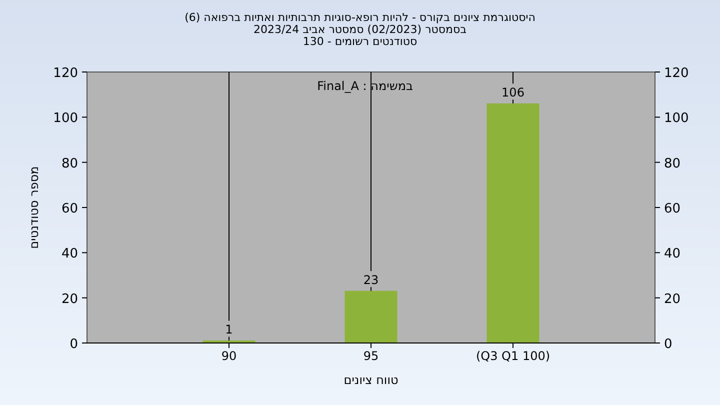 The image size is (720, 405). I want to click on y-tick-label: 40, so click(69, 254).